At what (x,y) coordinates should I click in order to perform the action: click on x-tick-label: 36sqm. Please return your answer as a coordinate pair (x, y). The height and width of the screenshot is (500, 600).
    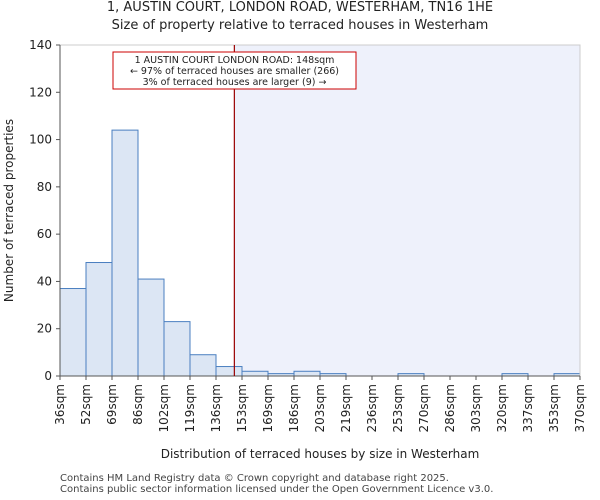
    Looking at the image, I should click on (60, 404).